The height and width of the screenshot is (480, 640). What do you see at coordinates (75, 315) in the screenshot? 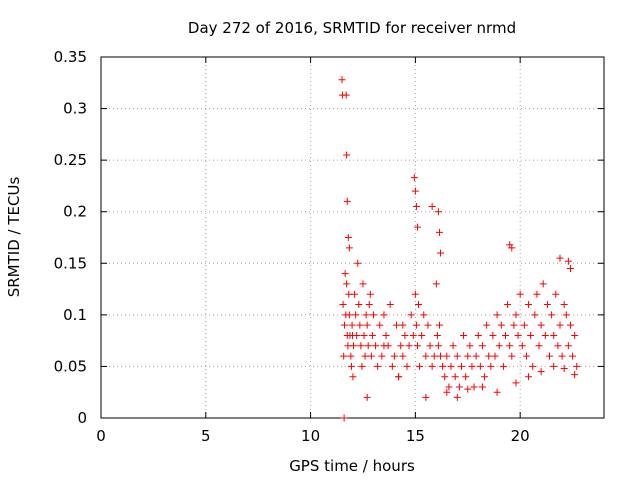
I see `y-tick-label: 0.1` at bounding box center [75, 315].